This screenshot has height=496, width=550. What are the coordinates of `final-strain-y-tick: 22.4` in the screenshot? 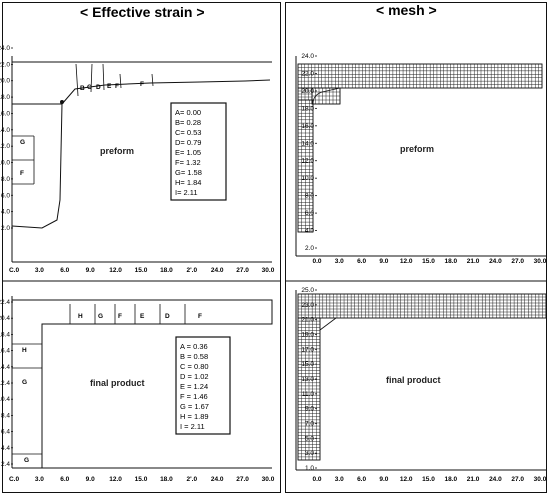 It's located at (5, 302).